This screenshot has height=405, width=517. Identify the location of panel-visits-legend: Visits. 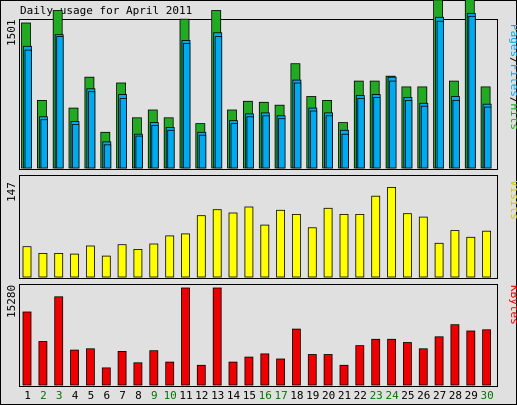
(512, 200).